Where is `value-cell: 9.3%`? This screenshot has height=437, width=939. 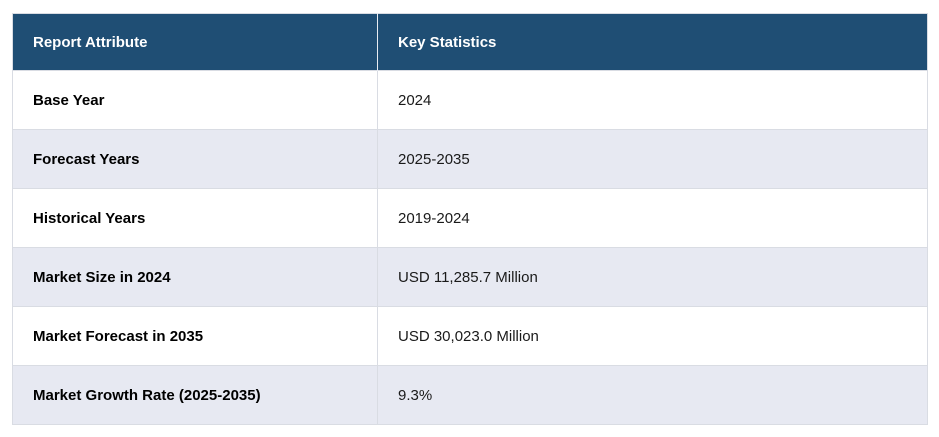
value-cell: 9.3% is located at coordinates (652, 395).